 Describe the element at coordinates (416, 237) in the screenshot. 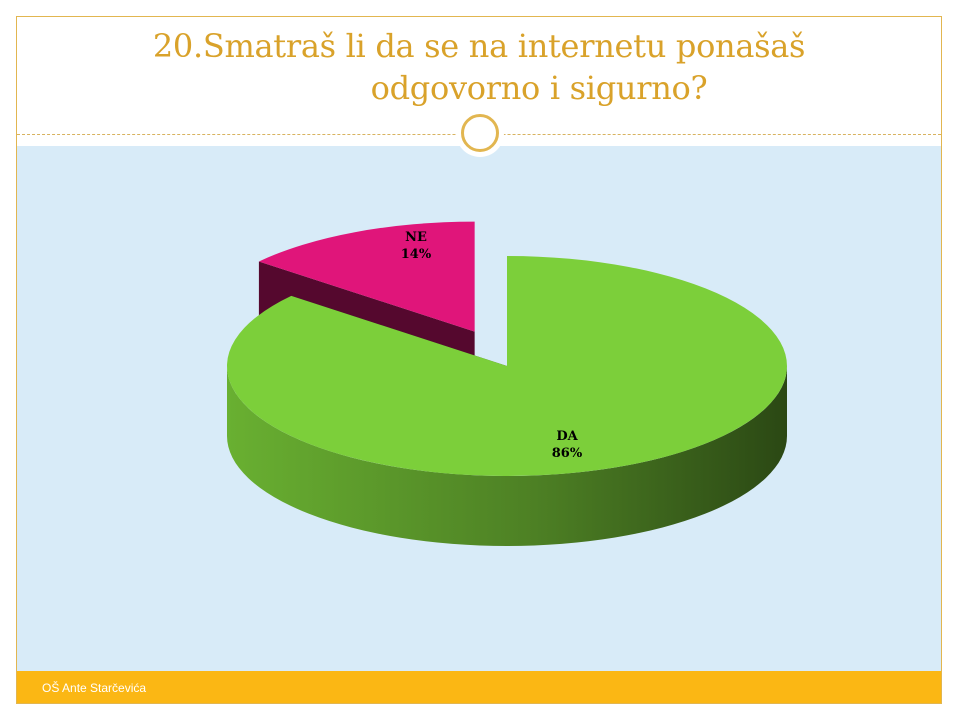

I see `slice-ne-name-label: NE` at that location.